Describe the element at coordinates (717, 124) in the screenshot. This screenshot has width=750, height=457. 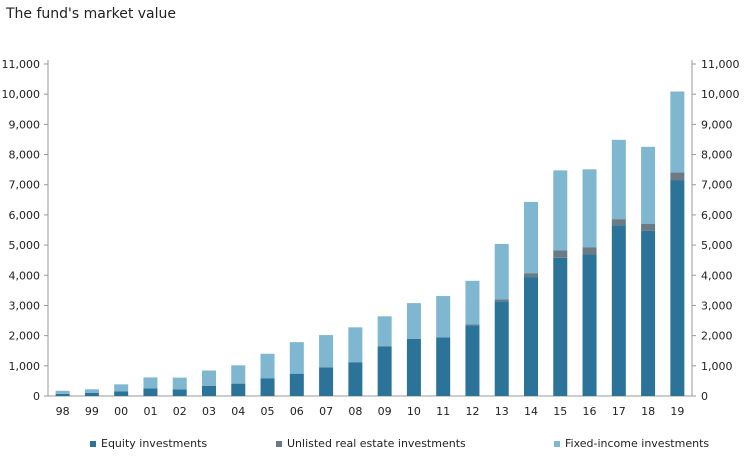
I see `y-tick-label-right: 9,000` at that location.